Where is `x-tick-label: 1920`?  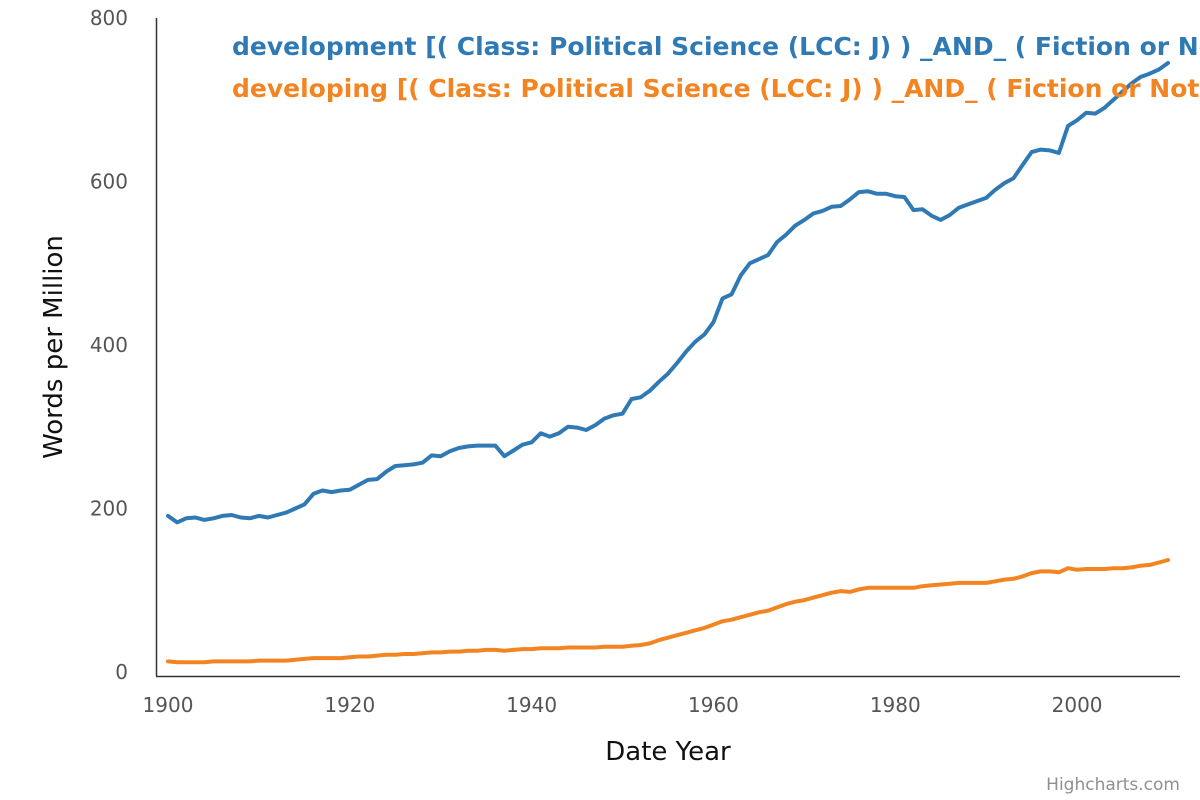
x-tick-label: 1920 is located at coordinates (349, 705).